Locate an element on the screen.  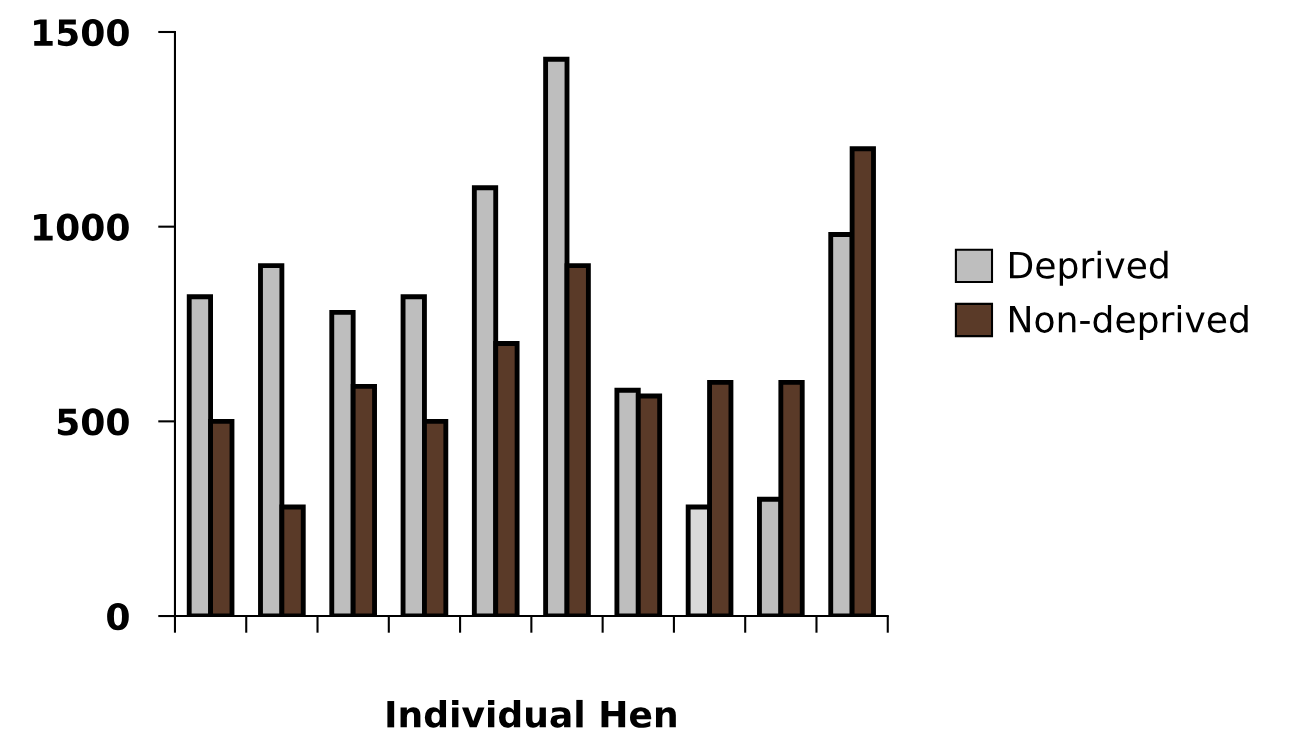
y-tick-label: 1500 is located at coordinates (81, 32).